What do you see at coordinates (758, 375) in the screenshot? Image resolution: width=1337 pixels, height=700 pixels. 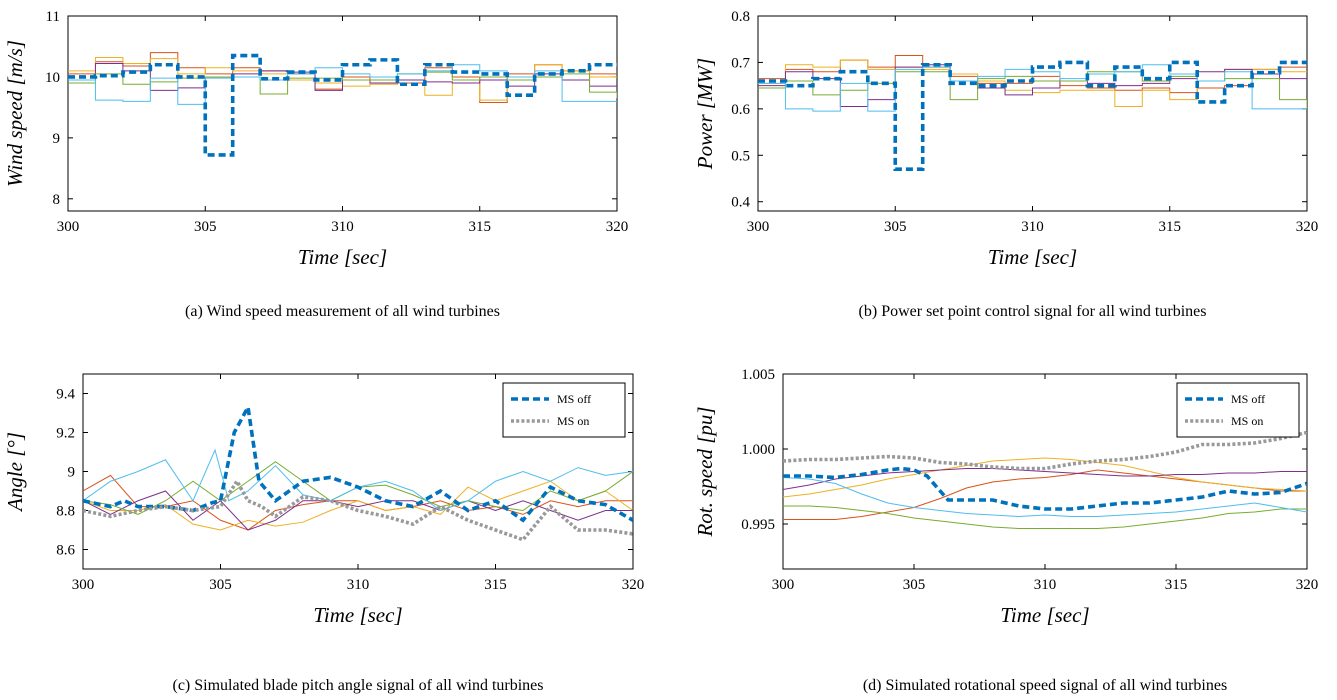 I see `y-tick-label: 1.005` at bounding box center [758, 375].